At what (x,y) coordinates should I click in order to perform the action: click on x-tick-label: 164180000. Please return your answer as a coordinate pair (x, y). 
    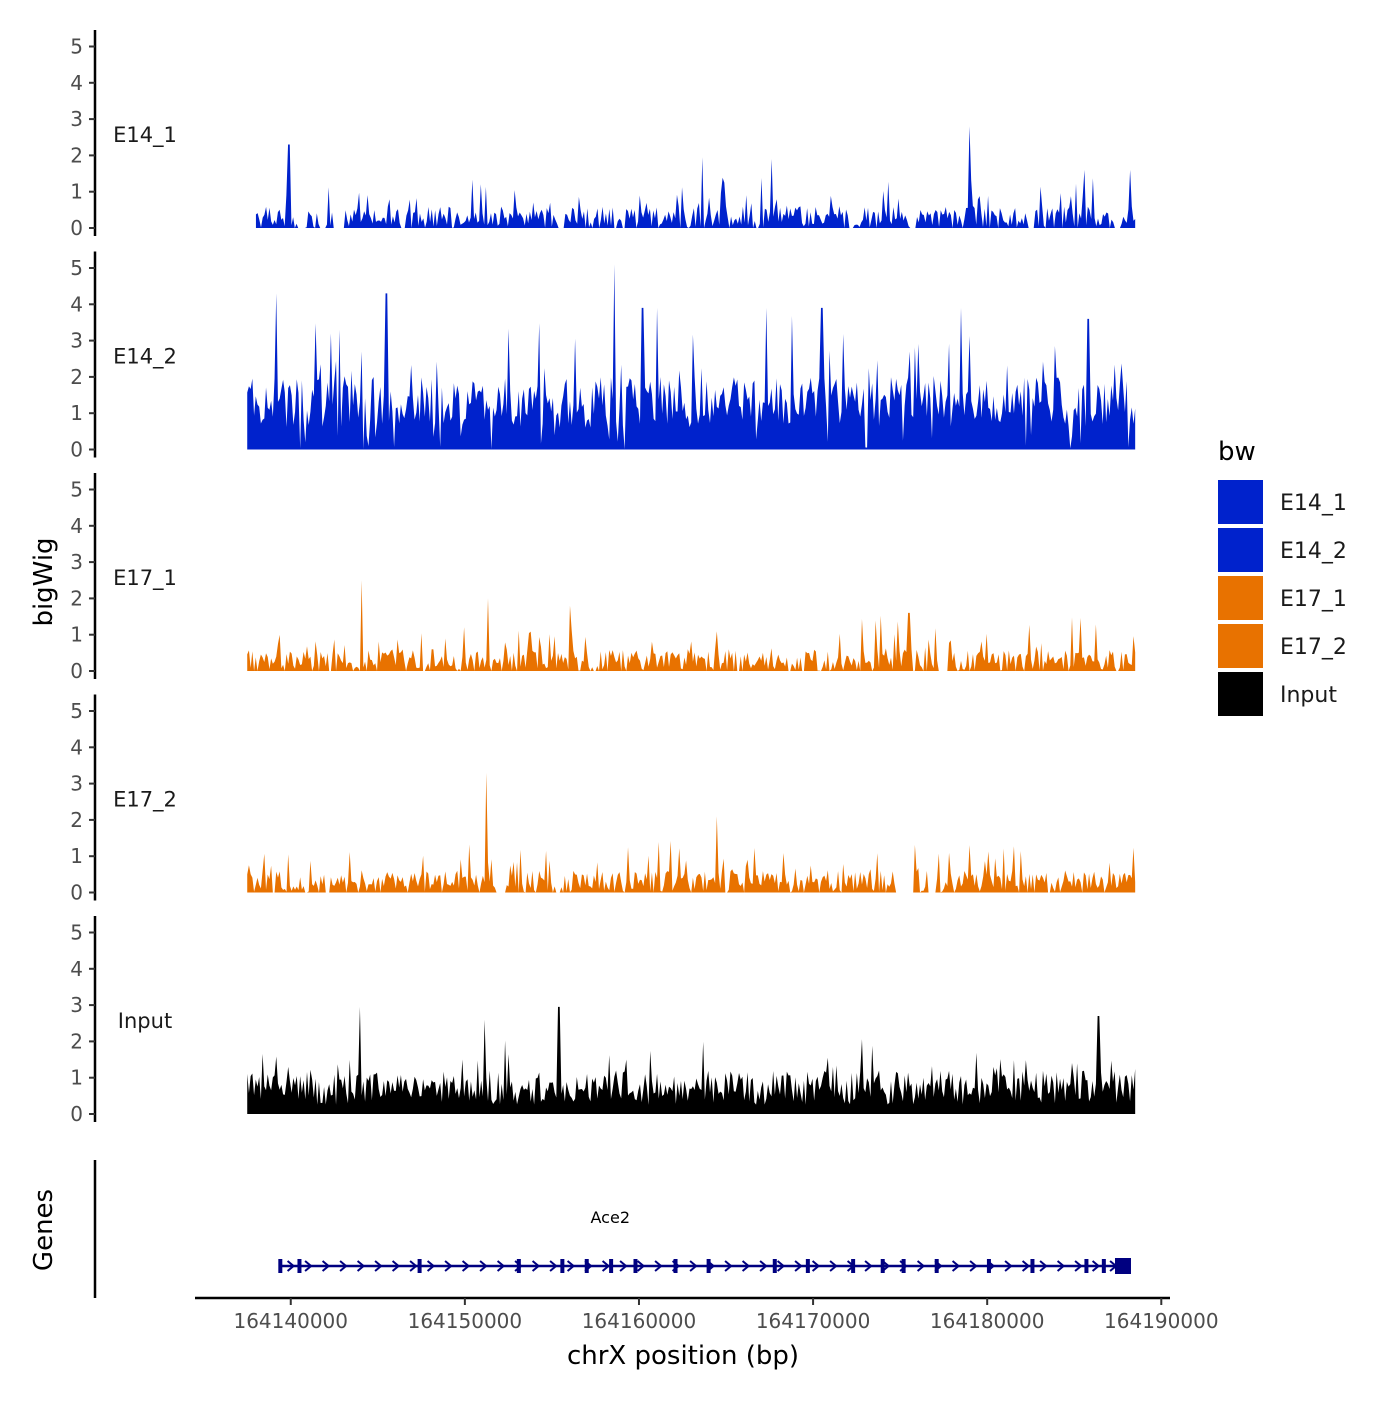
    Looking at the image, I should click on (987, 1321).